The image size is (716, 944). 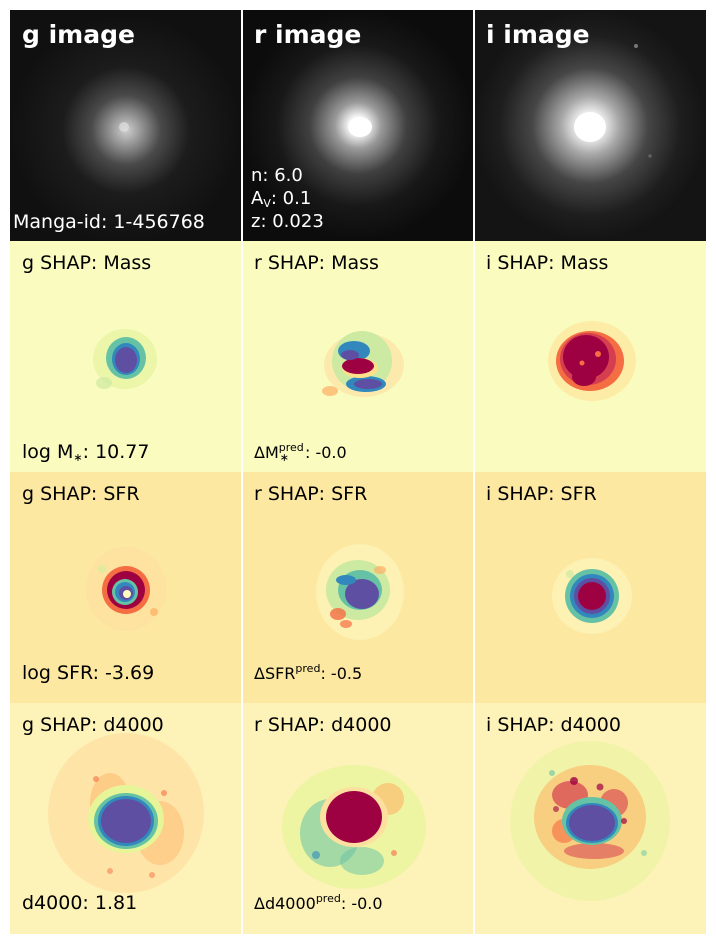 I want to click on g-shap-sfr-map, so click(x=126, y=587).